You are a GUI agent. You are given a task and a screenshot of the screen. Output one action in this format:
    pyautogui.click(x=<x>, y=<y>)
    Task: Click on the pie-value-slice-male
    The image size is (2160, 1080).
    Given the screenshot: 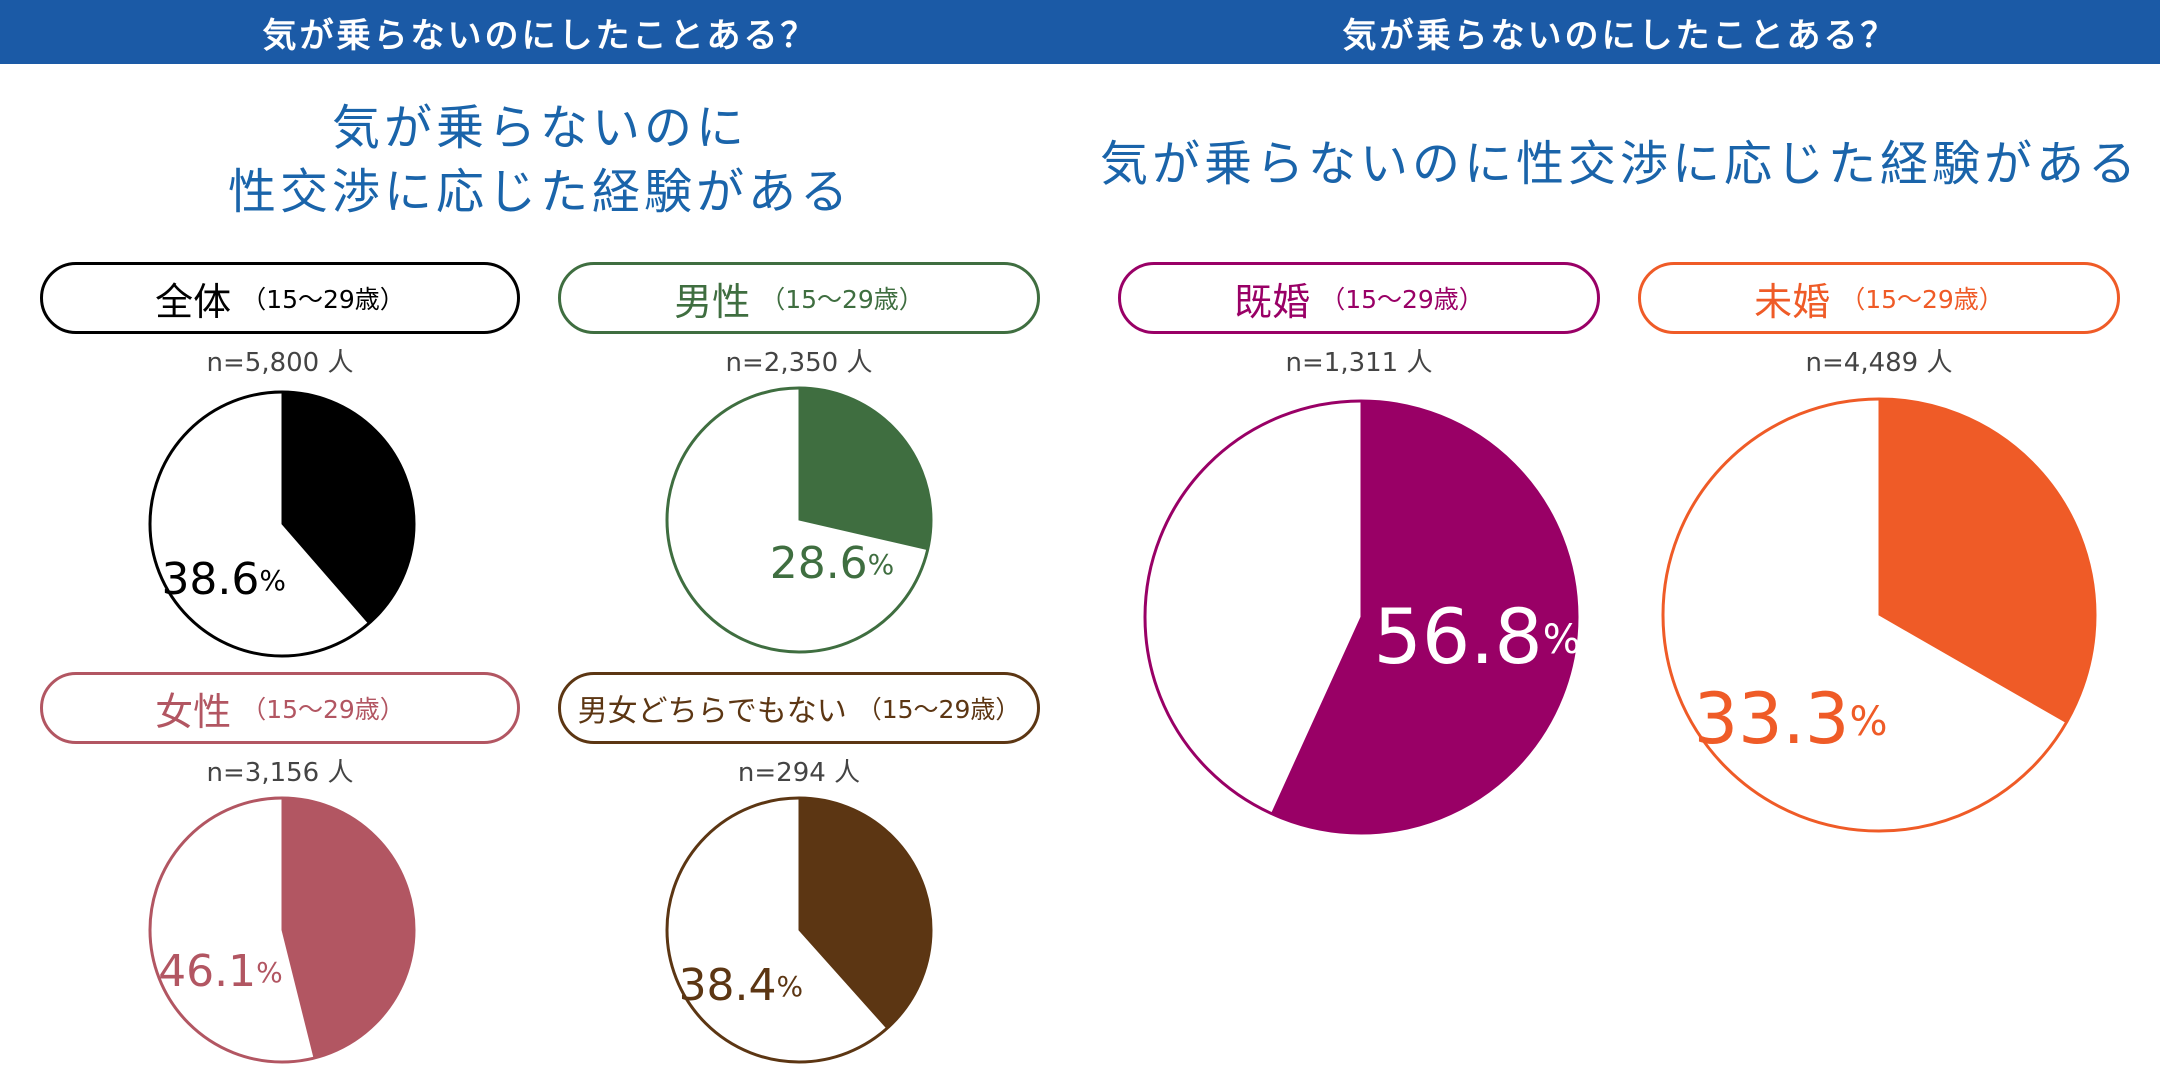 What is the action you would take?
    pyautogui.click(x=865, y=469)
    